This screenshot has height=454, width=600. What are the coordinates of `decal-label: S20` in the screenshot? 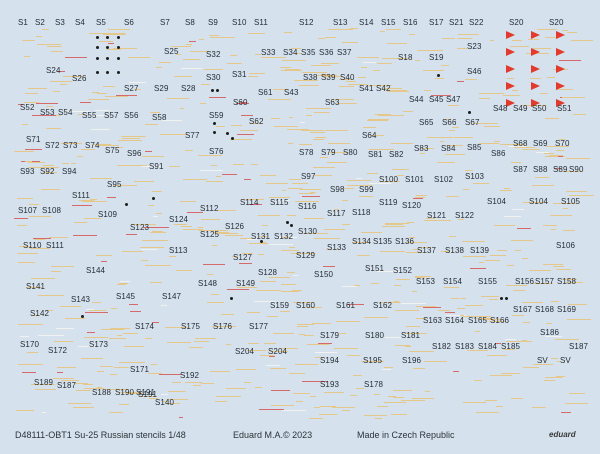 It's located at (516, 22).